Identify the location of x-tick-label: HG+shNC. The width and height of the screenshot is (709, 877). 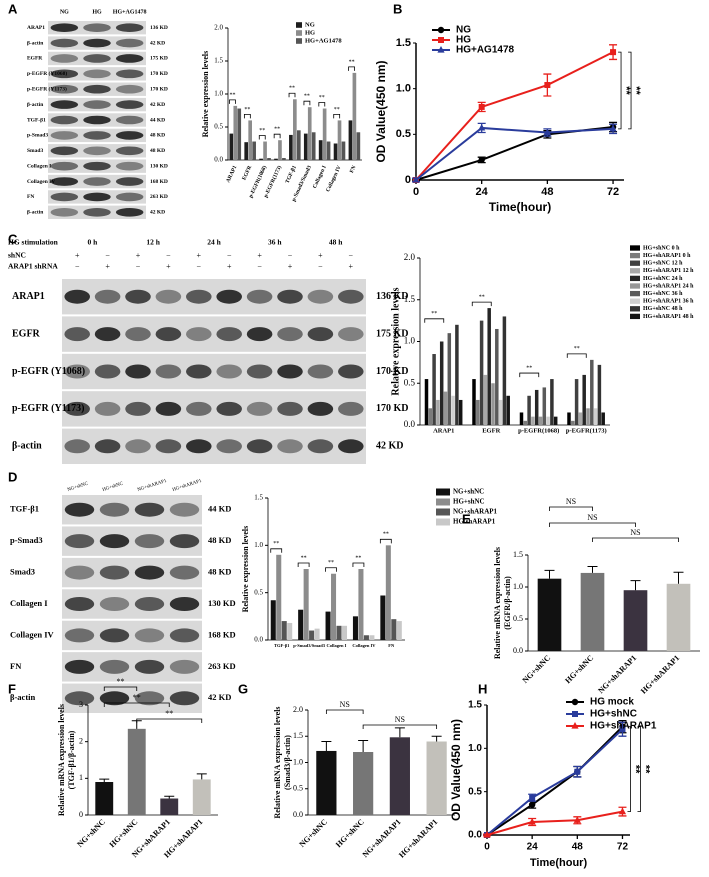
(124, 833).